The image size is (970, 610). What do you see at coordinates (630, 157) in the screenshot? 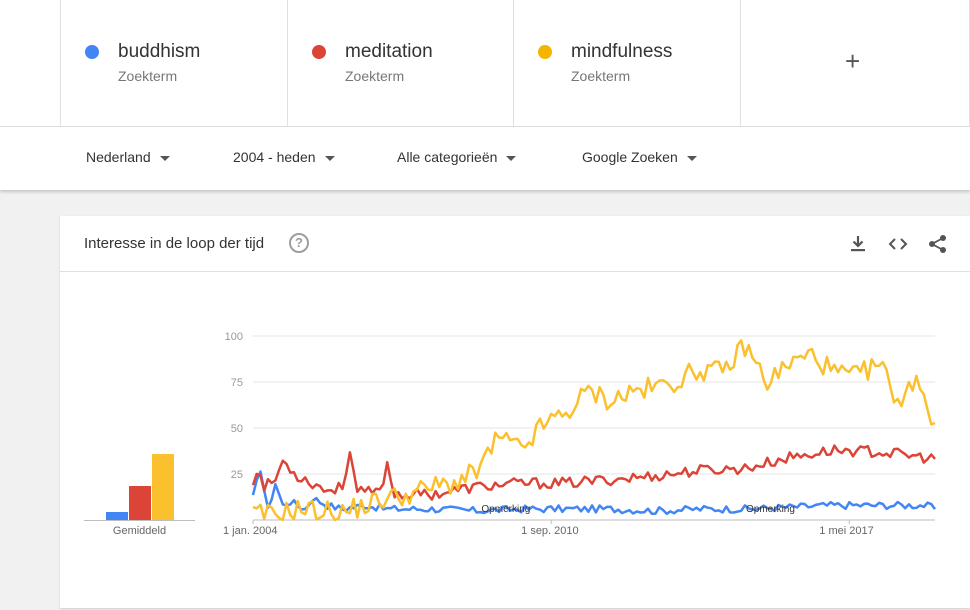
I see `property-filter-label: Google Zoeken` at bounding box center [630, 157].